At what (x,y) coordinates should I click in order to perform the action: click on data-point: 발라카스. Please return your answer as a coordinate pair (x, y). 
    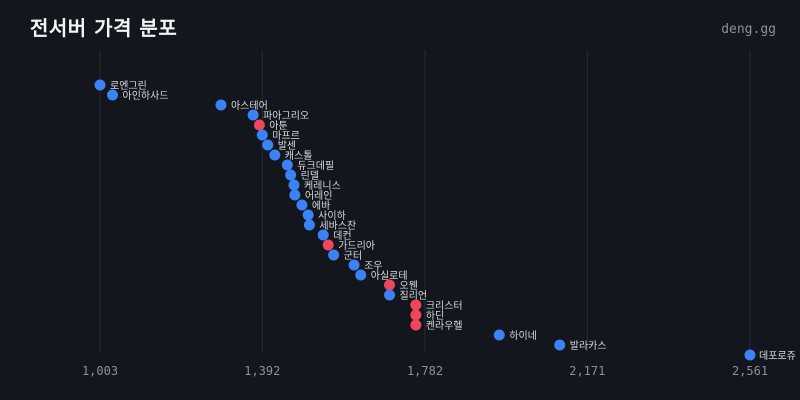
    Looking at the image, I should click on (580, 346).